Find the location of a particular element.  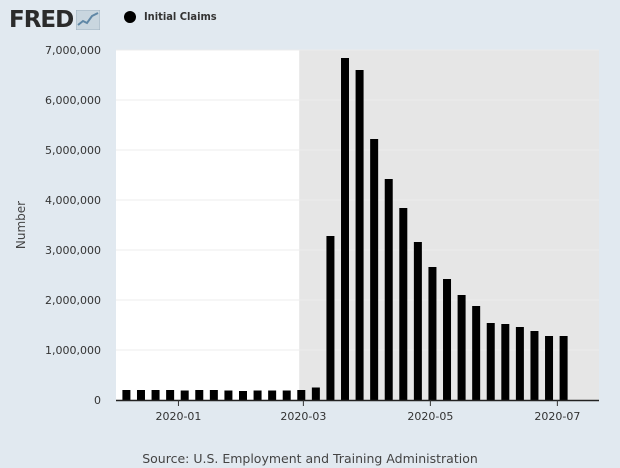

y-axis-label: Number is located at coordinates (21, 225).